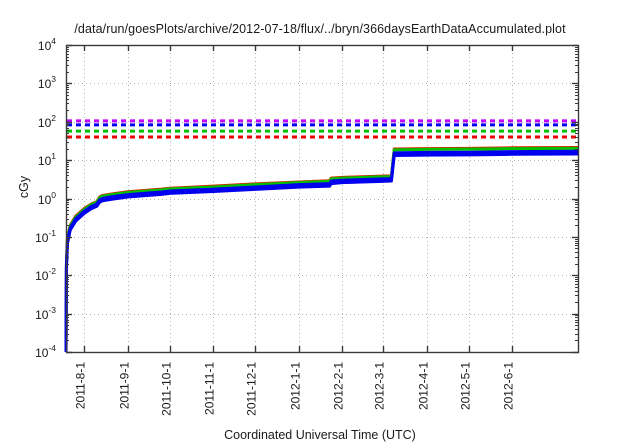 The height and width of the screenshot is (448, 640). I want to click on y-tick-label: 10⁻⁴, so click(45, 351).